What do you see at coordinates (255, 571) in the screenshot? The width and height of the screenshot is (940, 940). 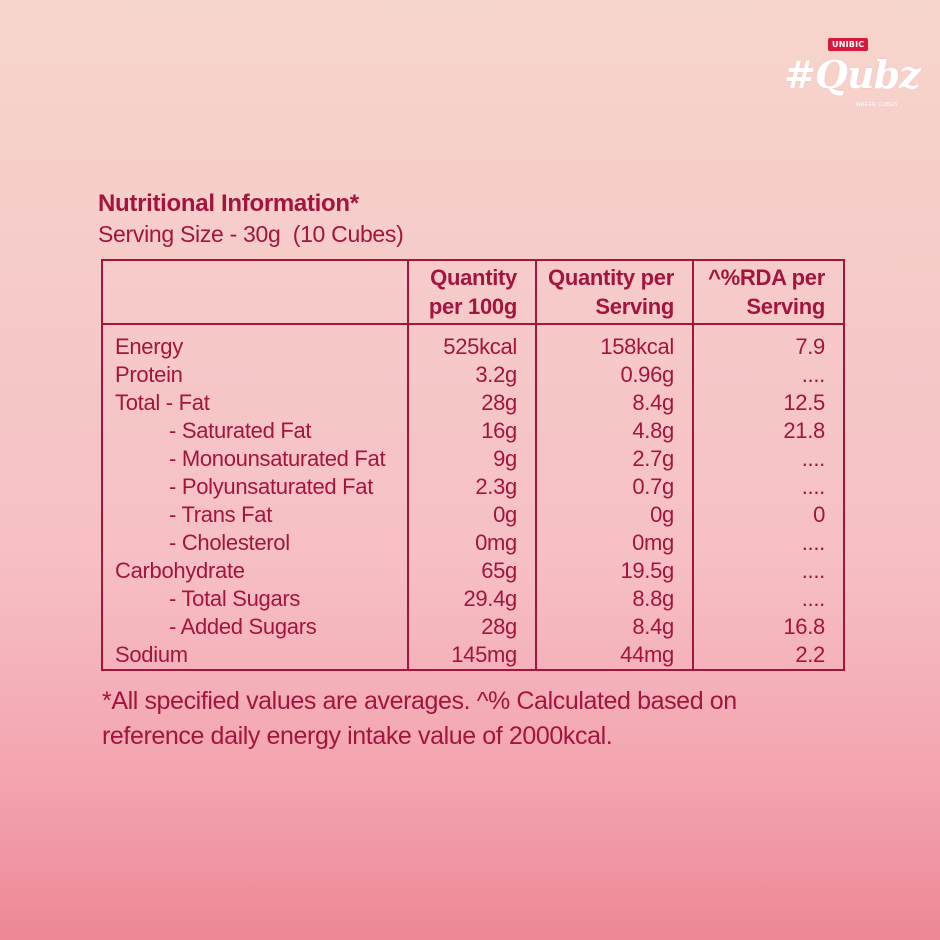 I see `nutrient-name: Carbohydrate` at bounding box center [255, 571].